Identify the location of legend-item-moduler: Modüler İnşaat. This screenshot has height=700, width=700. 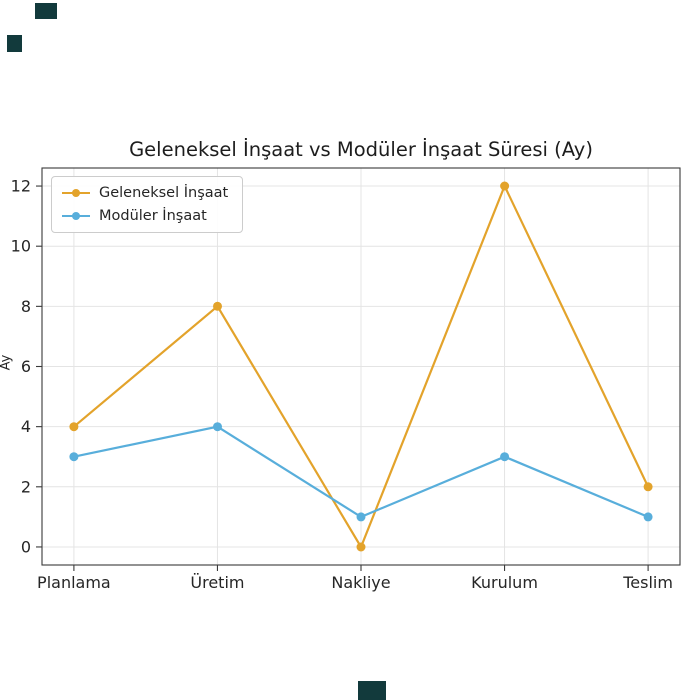
(145, 216).